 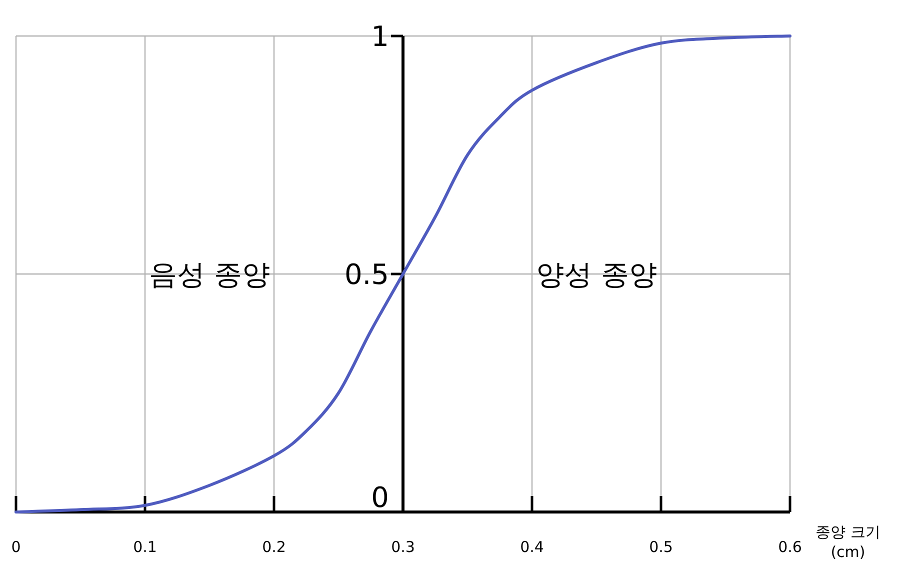 I want to click on x-tick-label: 0.2, so click(x=274, y=547).